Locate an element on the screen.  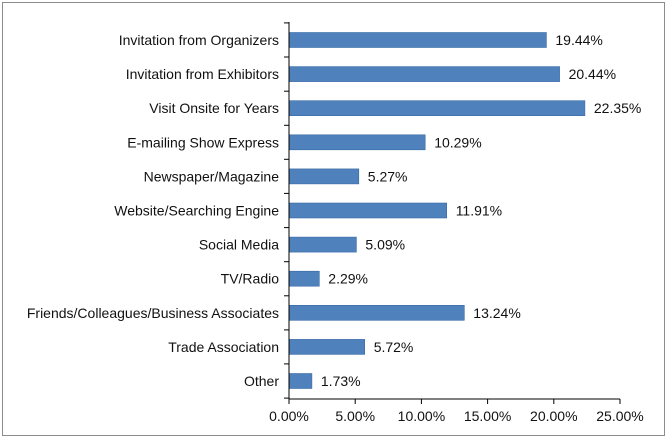
category-label-9: Trade Association is located at coordinates (223, 347).